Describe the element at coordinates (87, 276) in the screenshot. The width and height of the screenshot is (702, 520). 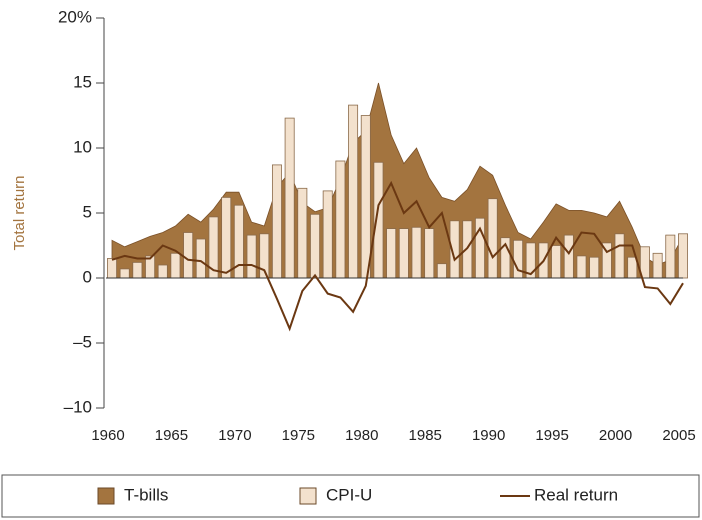
I see `y-tick-label: 0` at that location.